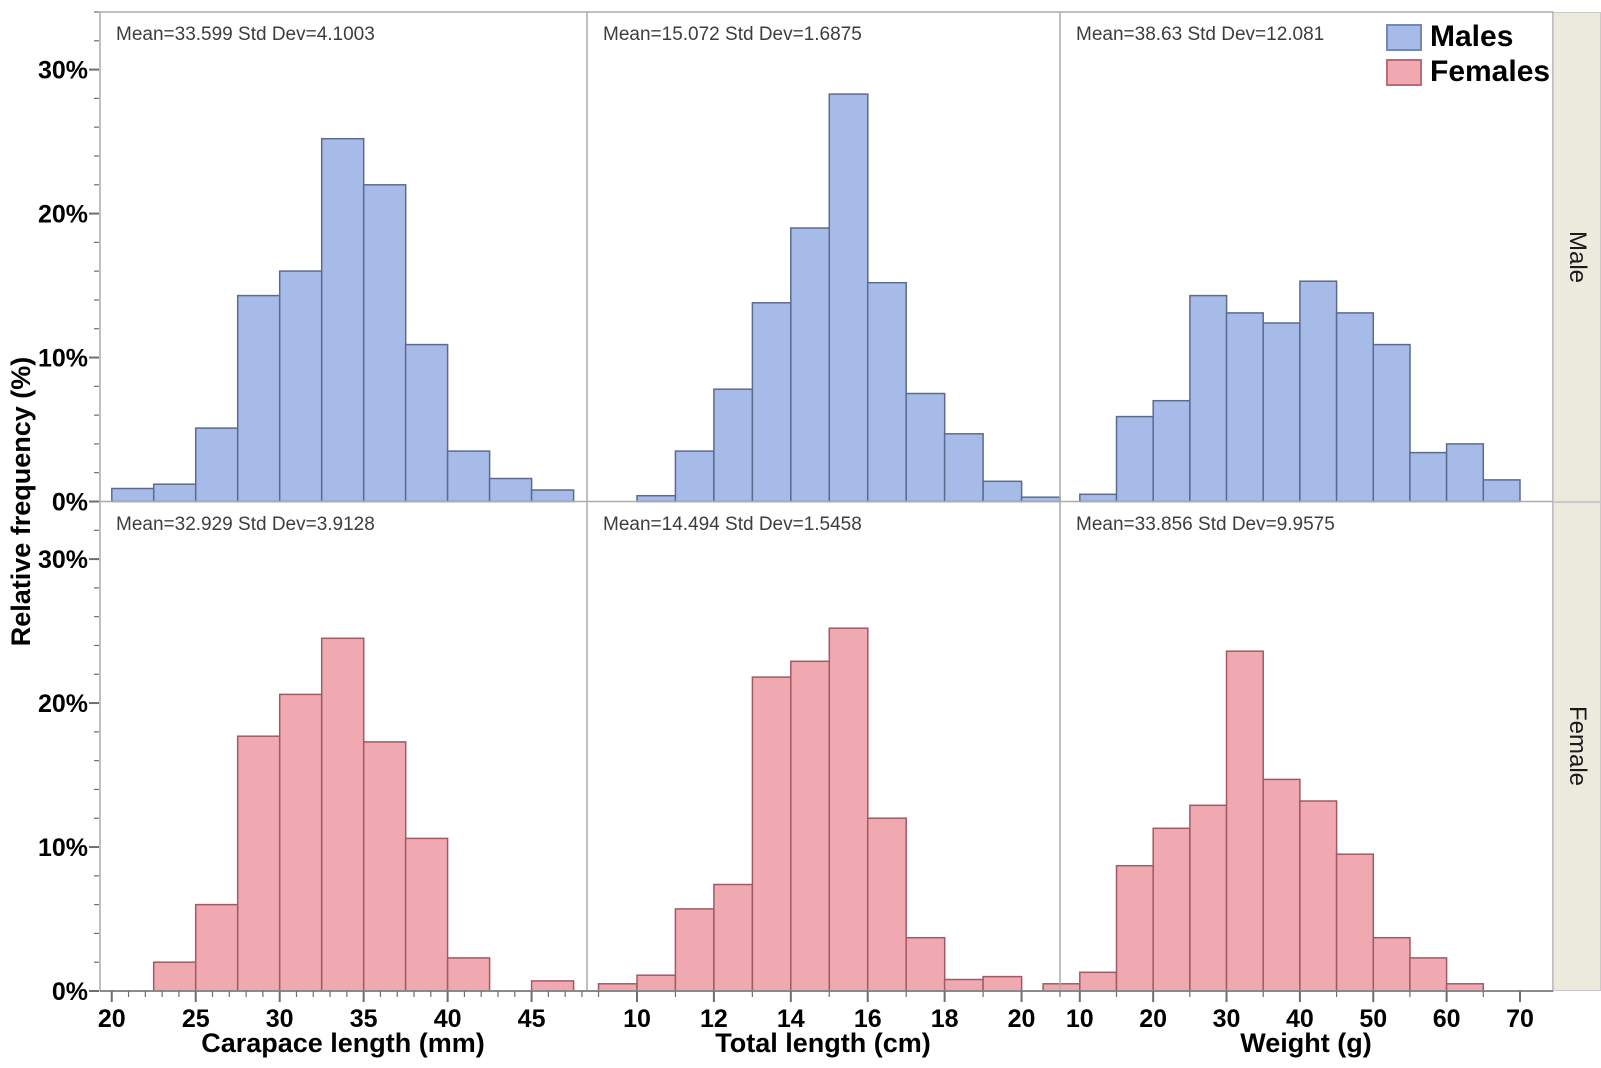 This screenshot has height=1068, width=1601. Describe the element at coordinates (364, 1019) in the screenshot. I see `x-tick-label: 35` at that location.